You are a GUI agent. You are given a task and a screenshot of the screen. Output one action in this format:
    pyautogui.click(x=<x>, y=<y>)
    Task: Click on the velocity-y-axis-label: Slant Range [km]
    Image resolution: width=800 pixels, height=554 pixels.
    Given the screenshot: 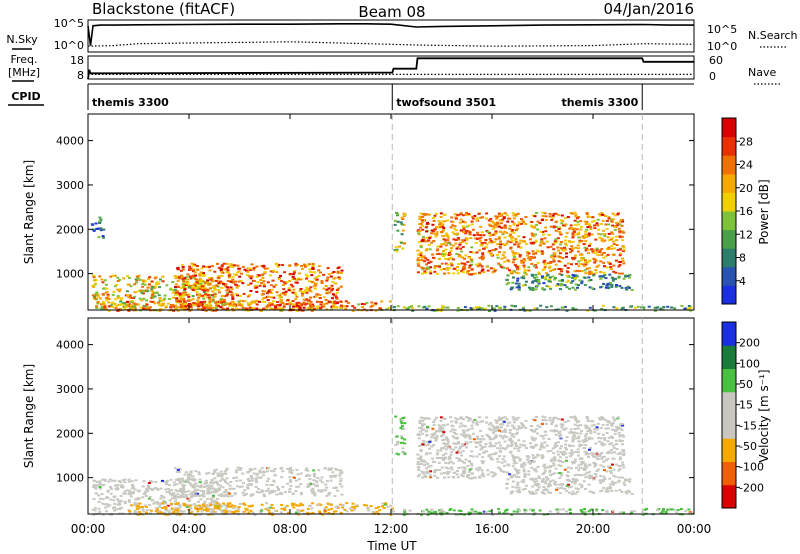 What is the action you would take?
    pyautogui.click(x=29, y=416)
    